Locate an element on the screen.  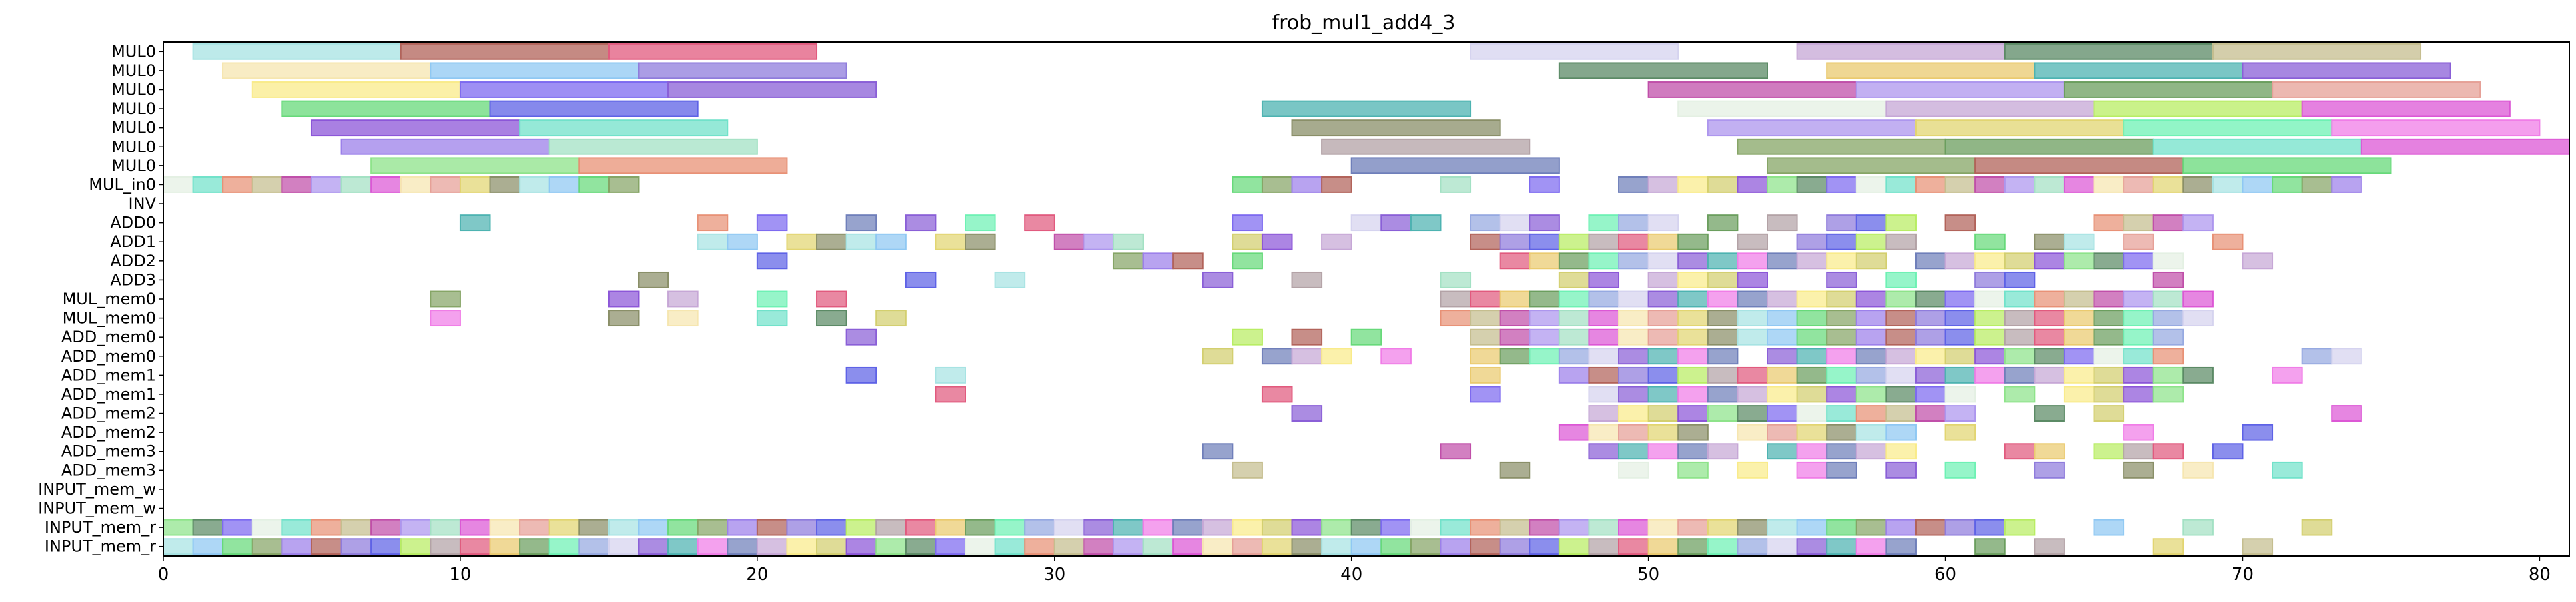
y-tick-label: ADD_mem1 is located at coordinates (109, 375).